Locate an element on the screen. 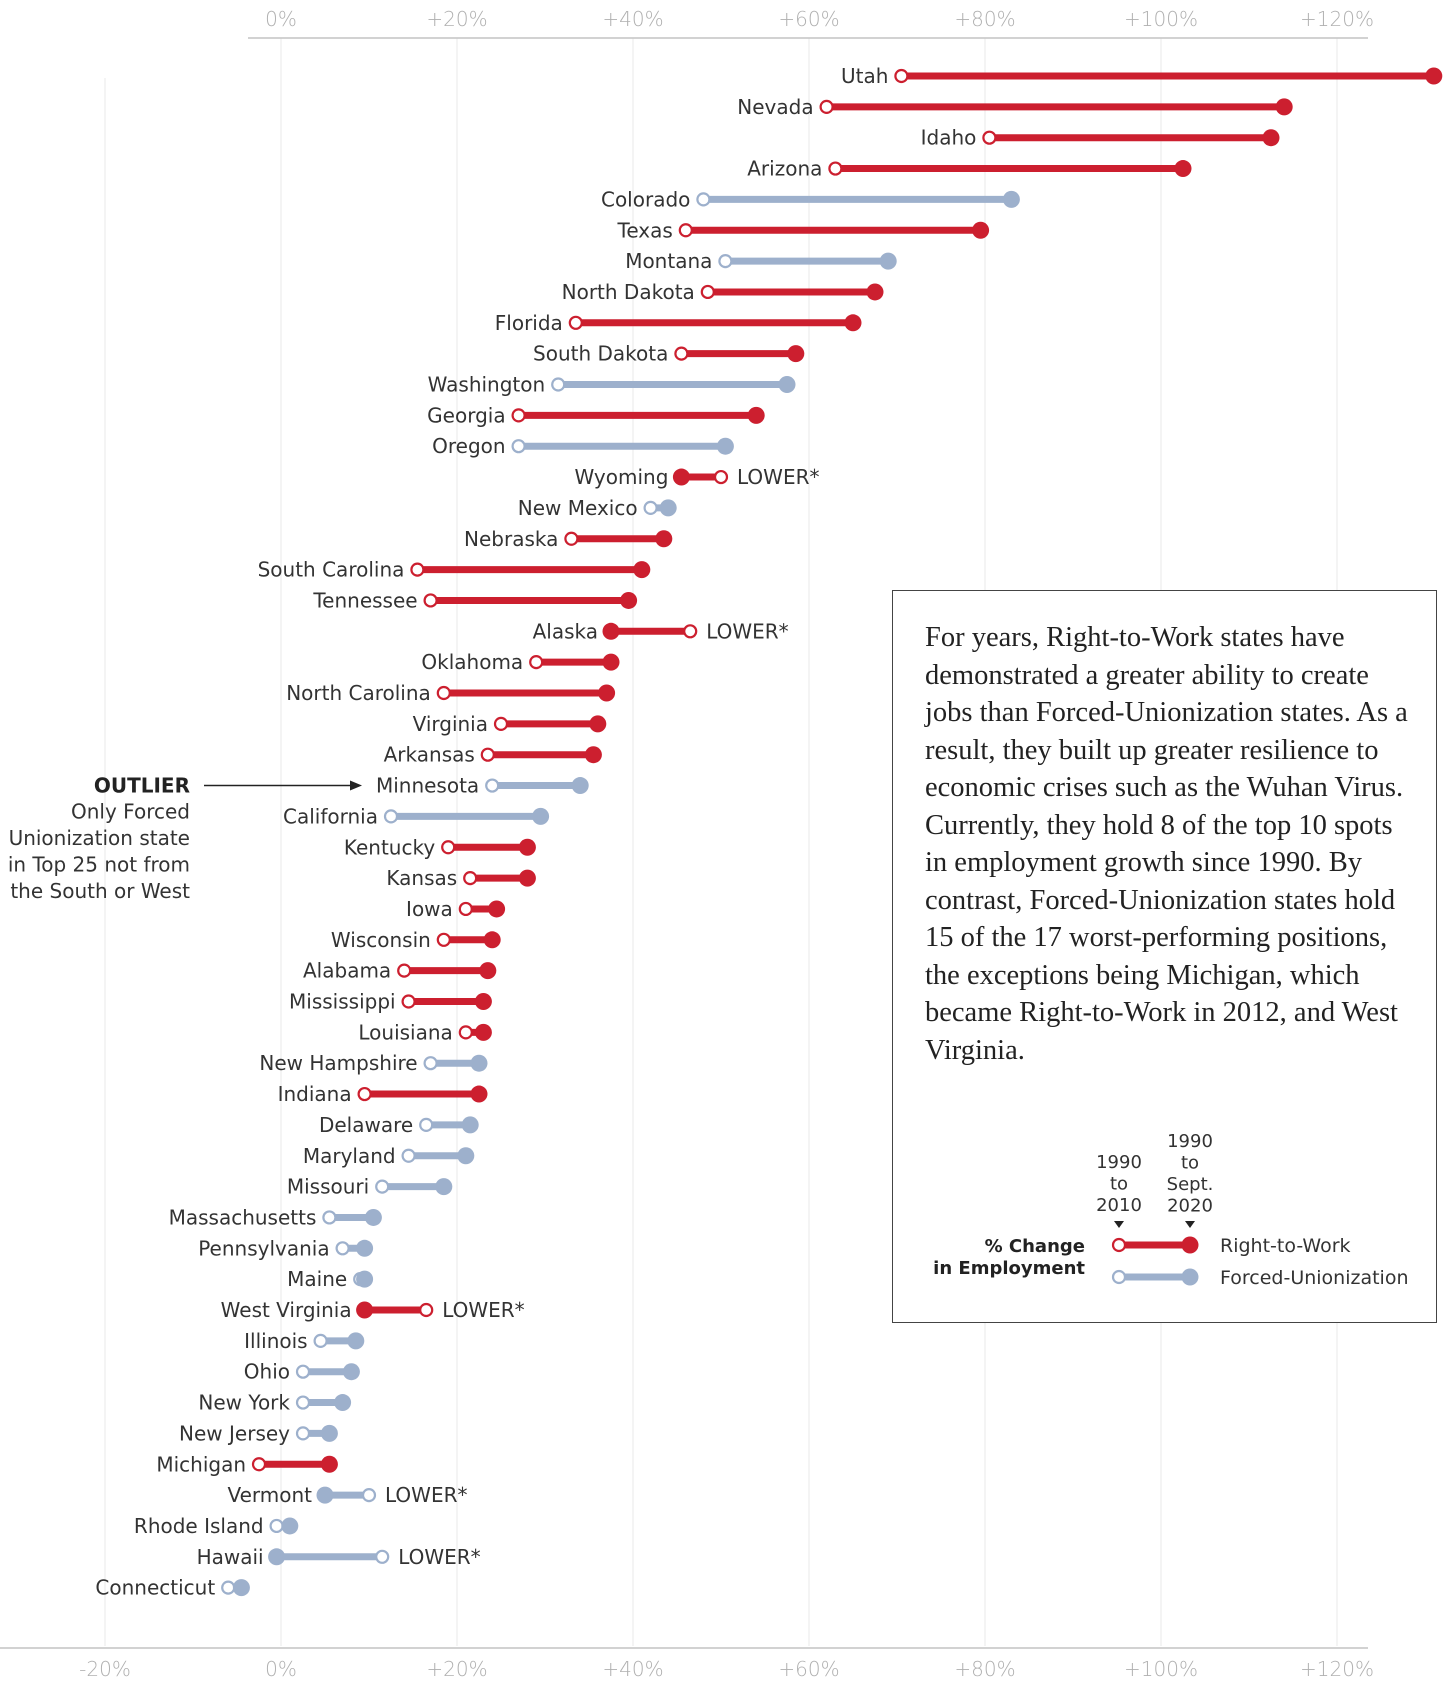 The height and width of the screenshot is (1682, 1446). legend-title: in Employment is located at coordinates (1009, 1268).